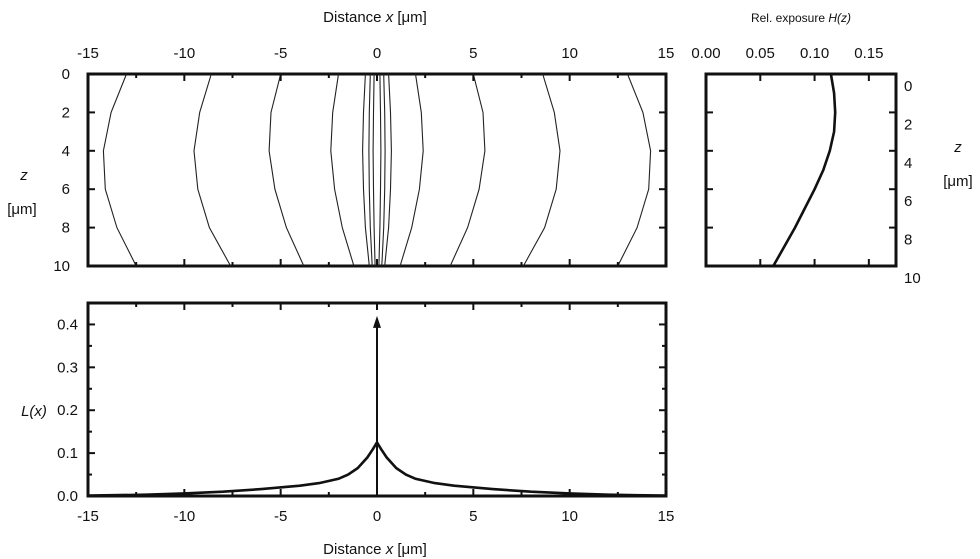 This screenshot has width=980, height=559. I want to click on tick-label: 0.00, so click(705, 53).